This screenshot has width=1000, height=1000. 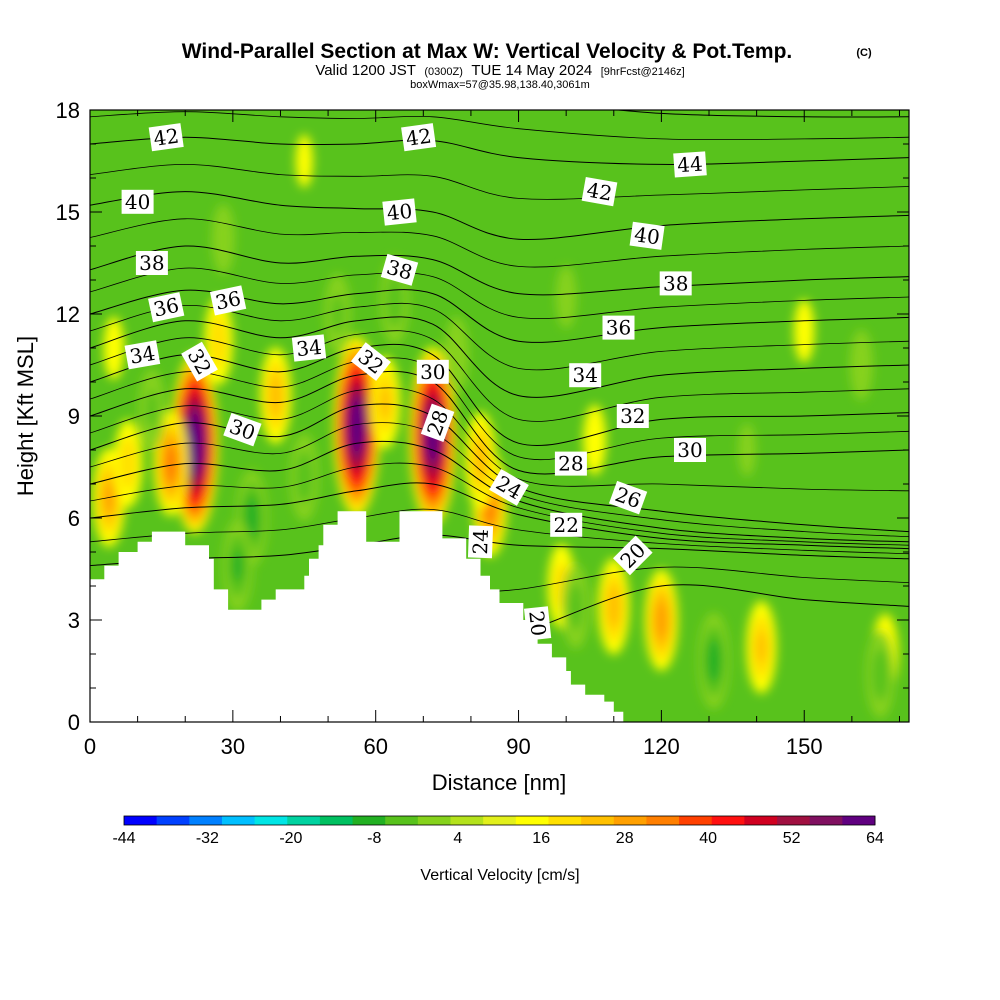 I want to click on colorbar: -44 -32 -20 -8 4 16 28 40 52 64, so click(x=498, y=831).